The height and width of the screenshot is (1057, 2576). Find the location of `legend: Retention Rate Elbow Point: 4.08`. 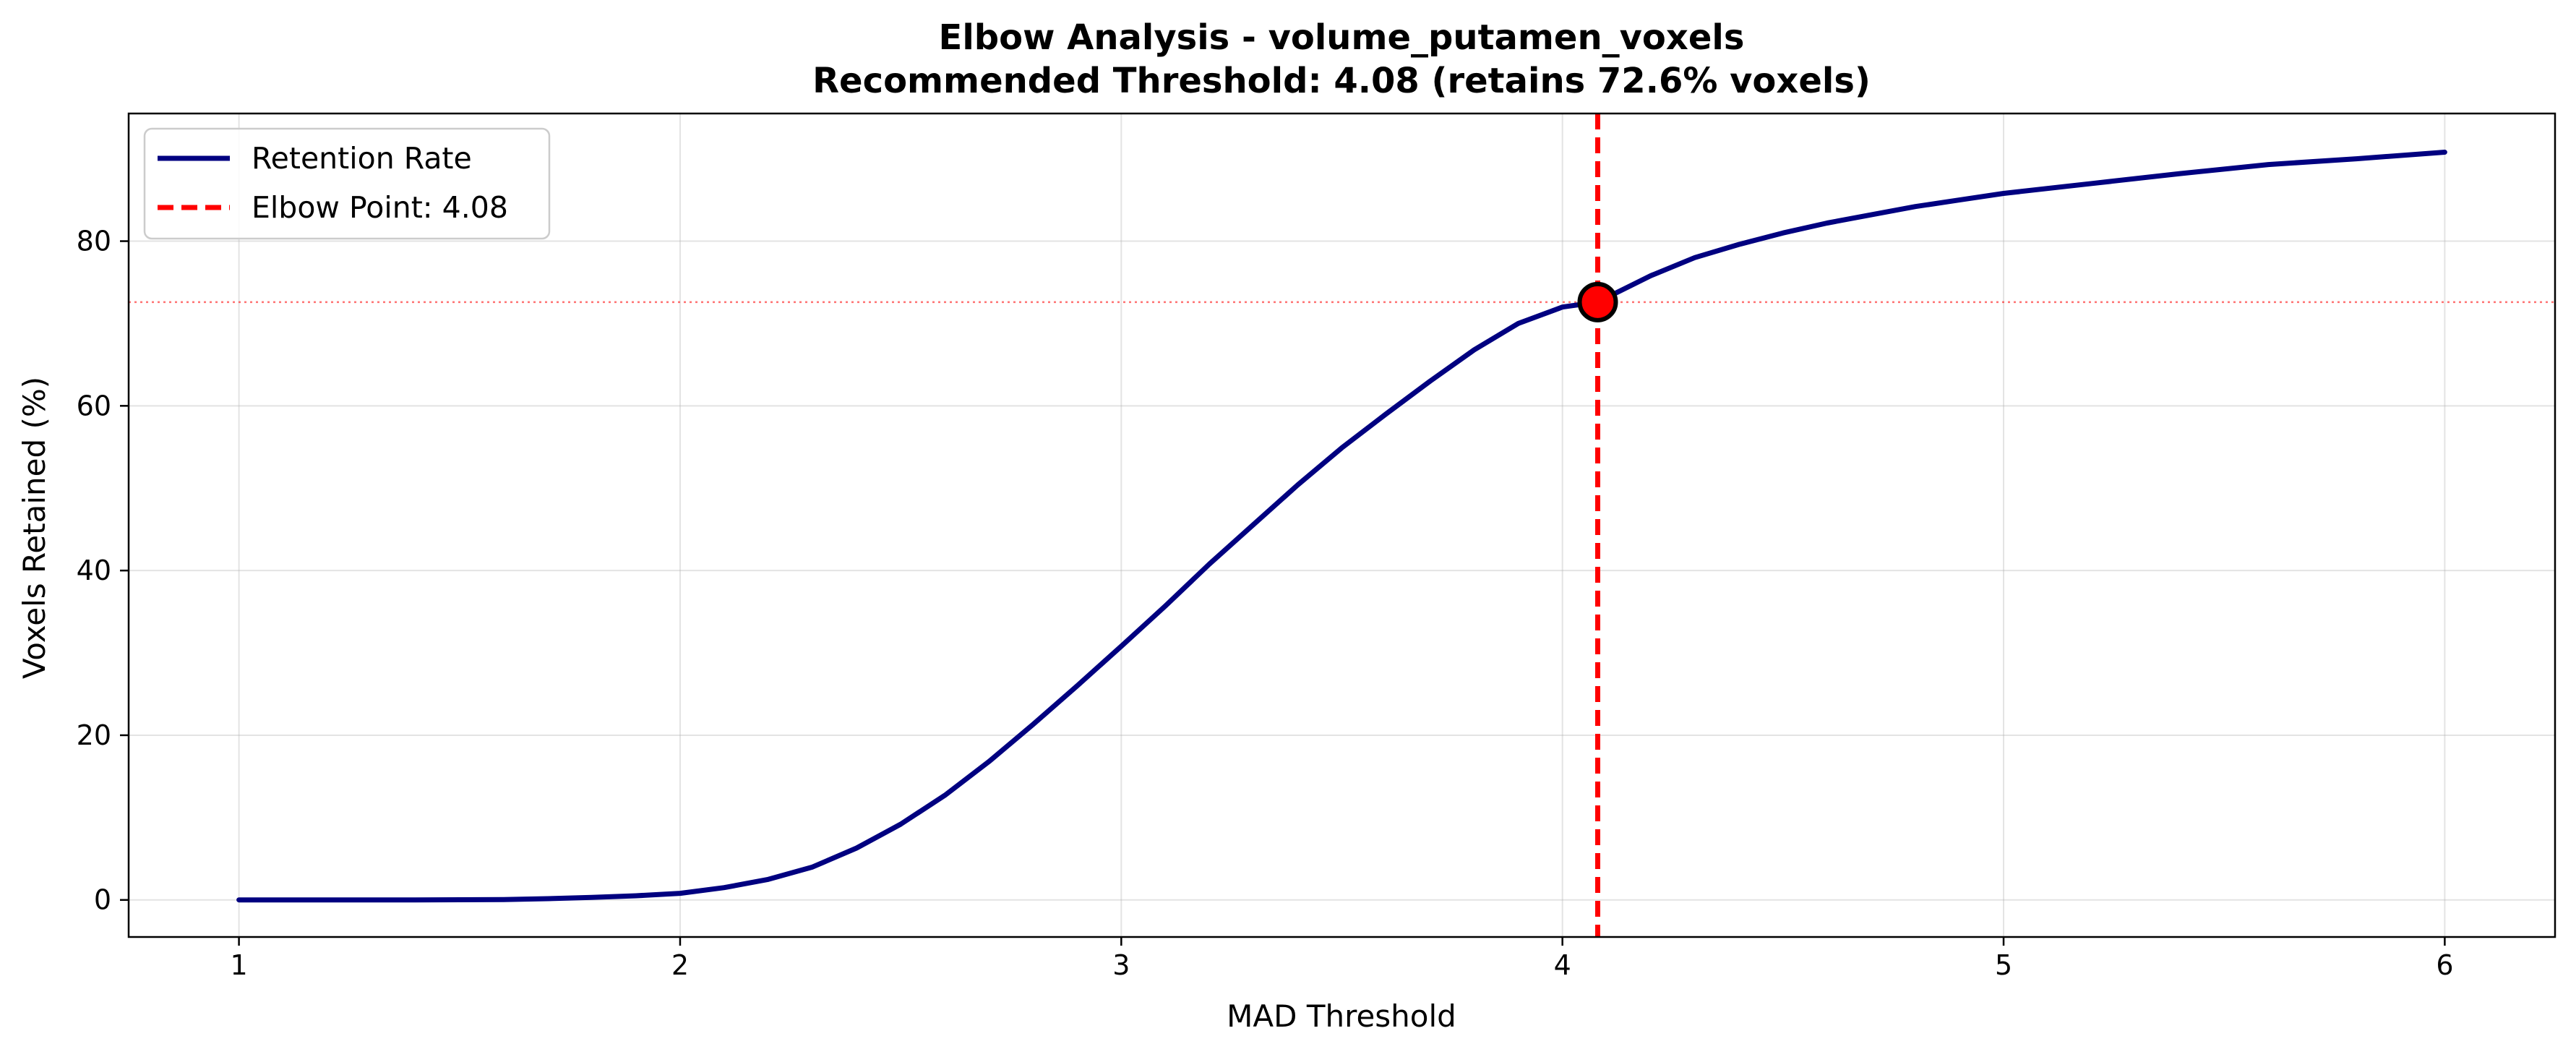

legend: Retention Rate Elbow Point: 4.08 is located at coordinates (347, 183).